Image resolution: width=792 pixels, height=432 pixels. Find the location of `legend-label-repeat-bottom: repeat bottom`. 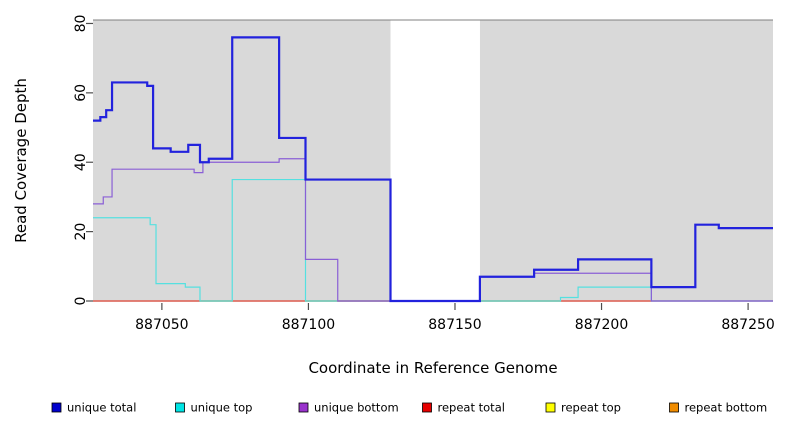

legend-label-repeat-bottom: repeat bottom is located at coordinates (726, 408).